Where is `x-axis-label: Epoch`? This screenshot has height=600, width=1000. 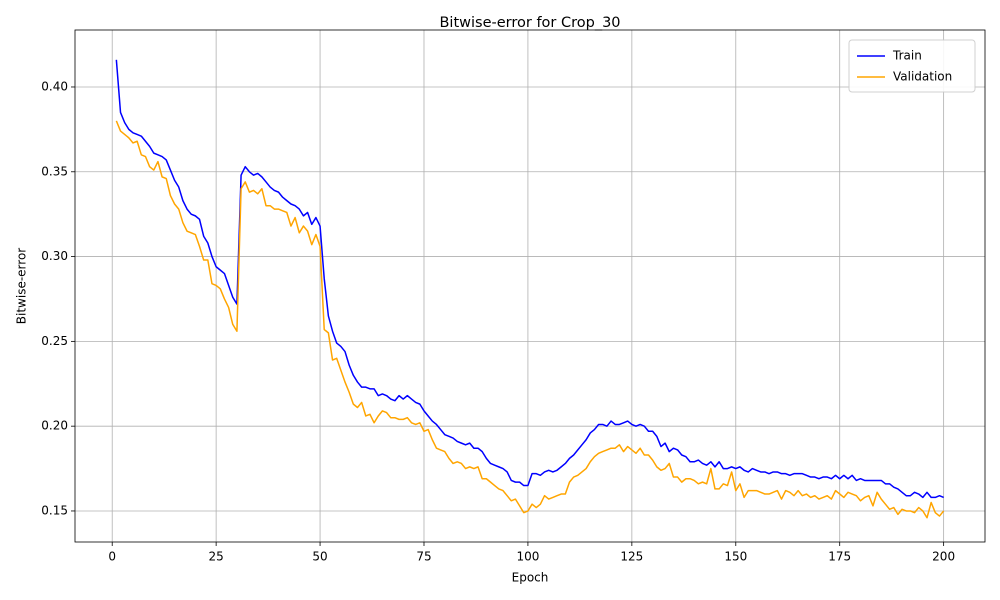 x-axis-label: Epoch is located at coordinates (530, 578).